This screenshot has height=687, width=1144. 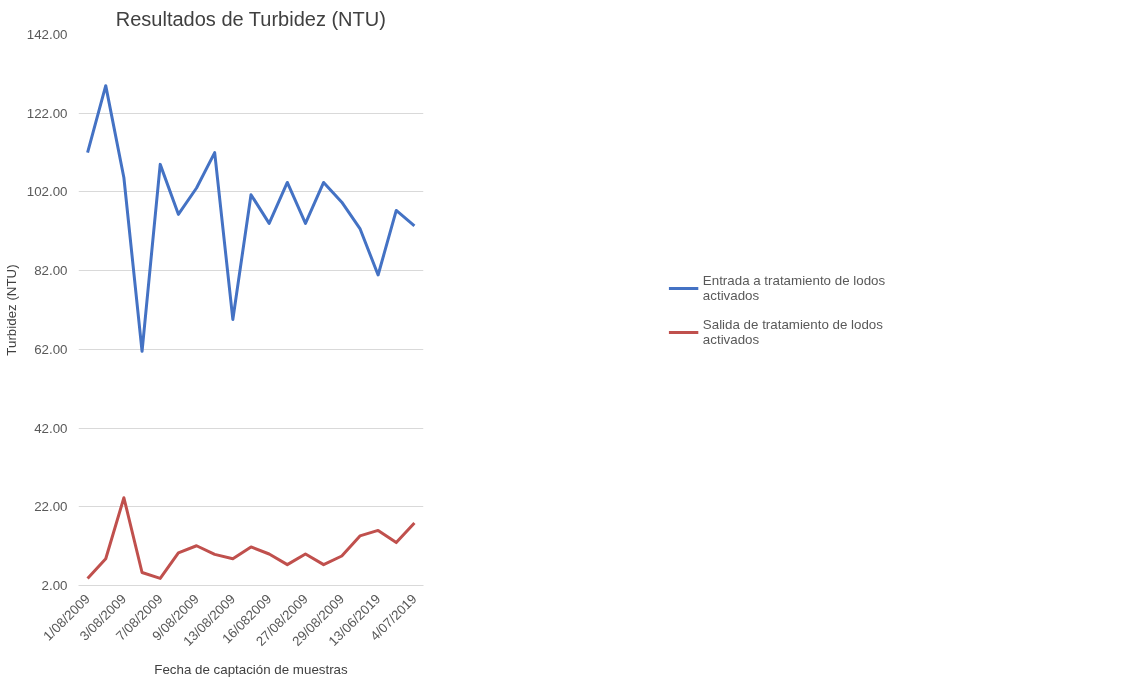 I want to click on y-tick-label: 122.00, so click(x=47, y=113).